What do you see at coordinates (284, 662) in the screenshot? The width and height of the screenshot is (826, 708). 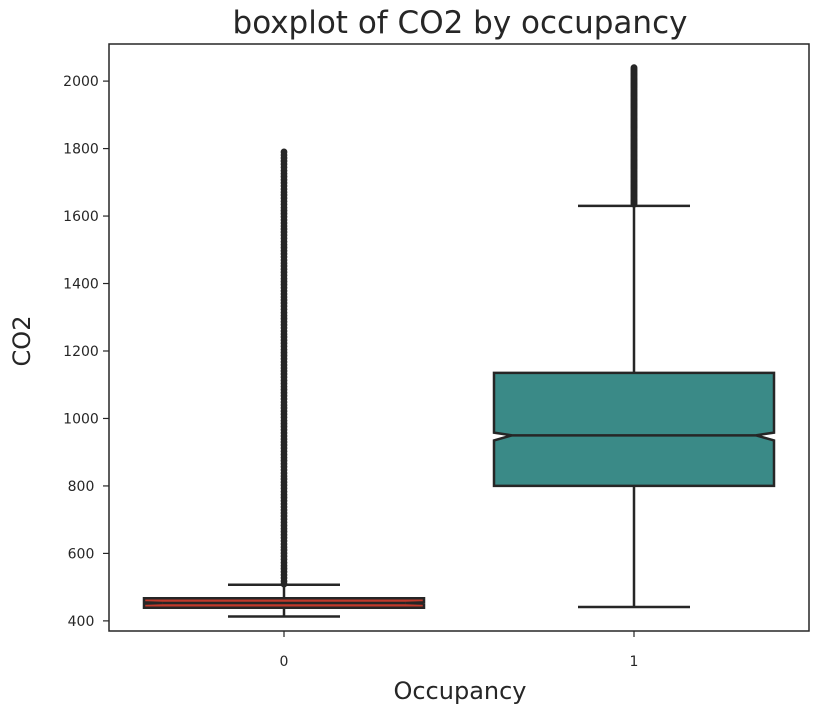 I see `x-tick-label: 0` at bounding box center [284, 662].